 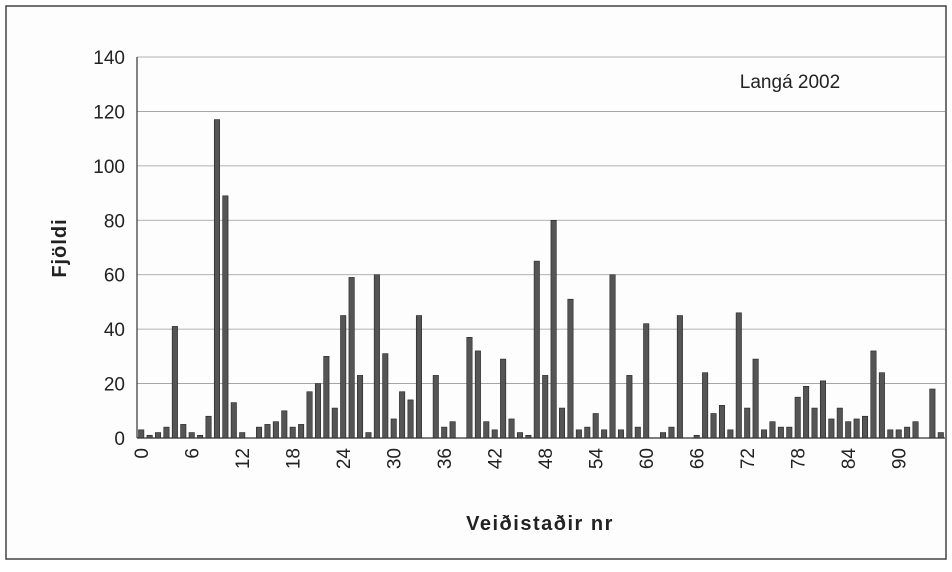 I want to click on y-tick-label: 120, so click(x=109, y=112).